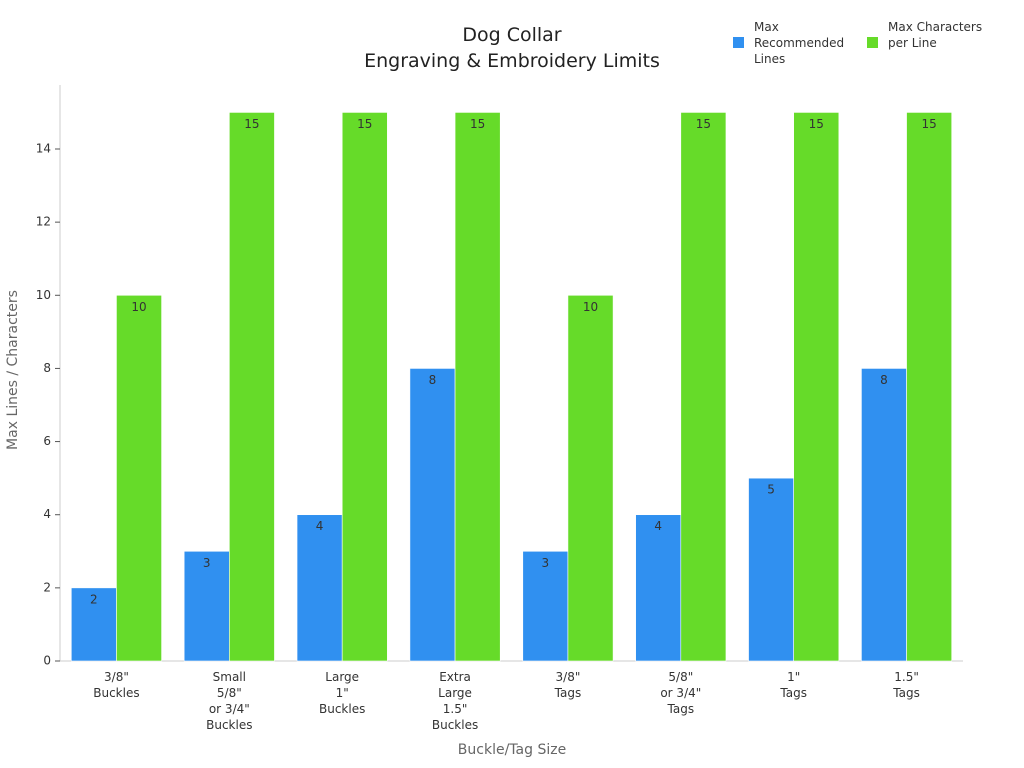 The width and height of the screenshot is (1024, 768). I want to click on x-tick-label: 5/8" or 3/4" Tags, so click(681, 693).